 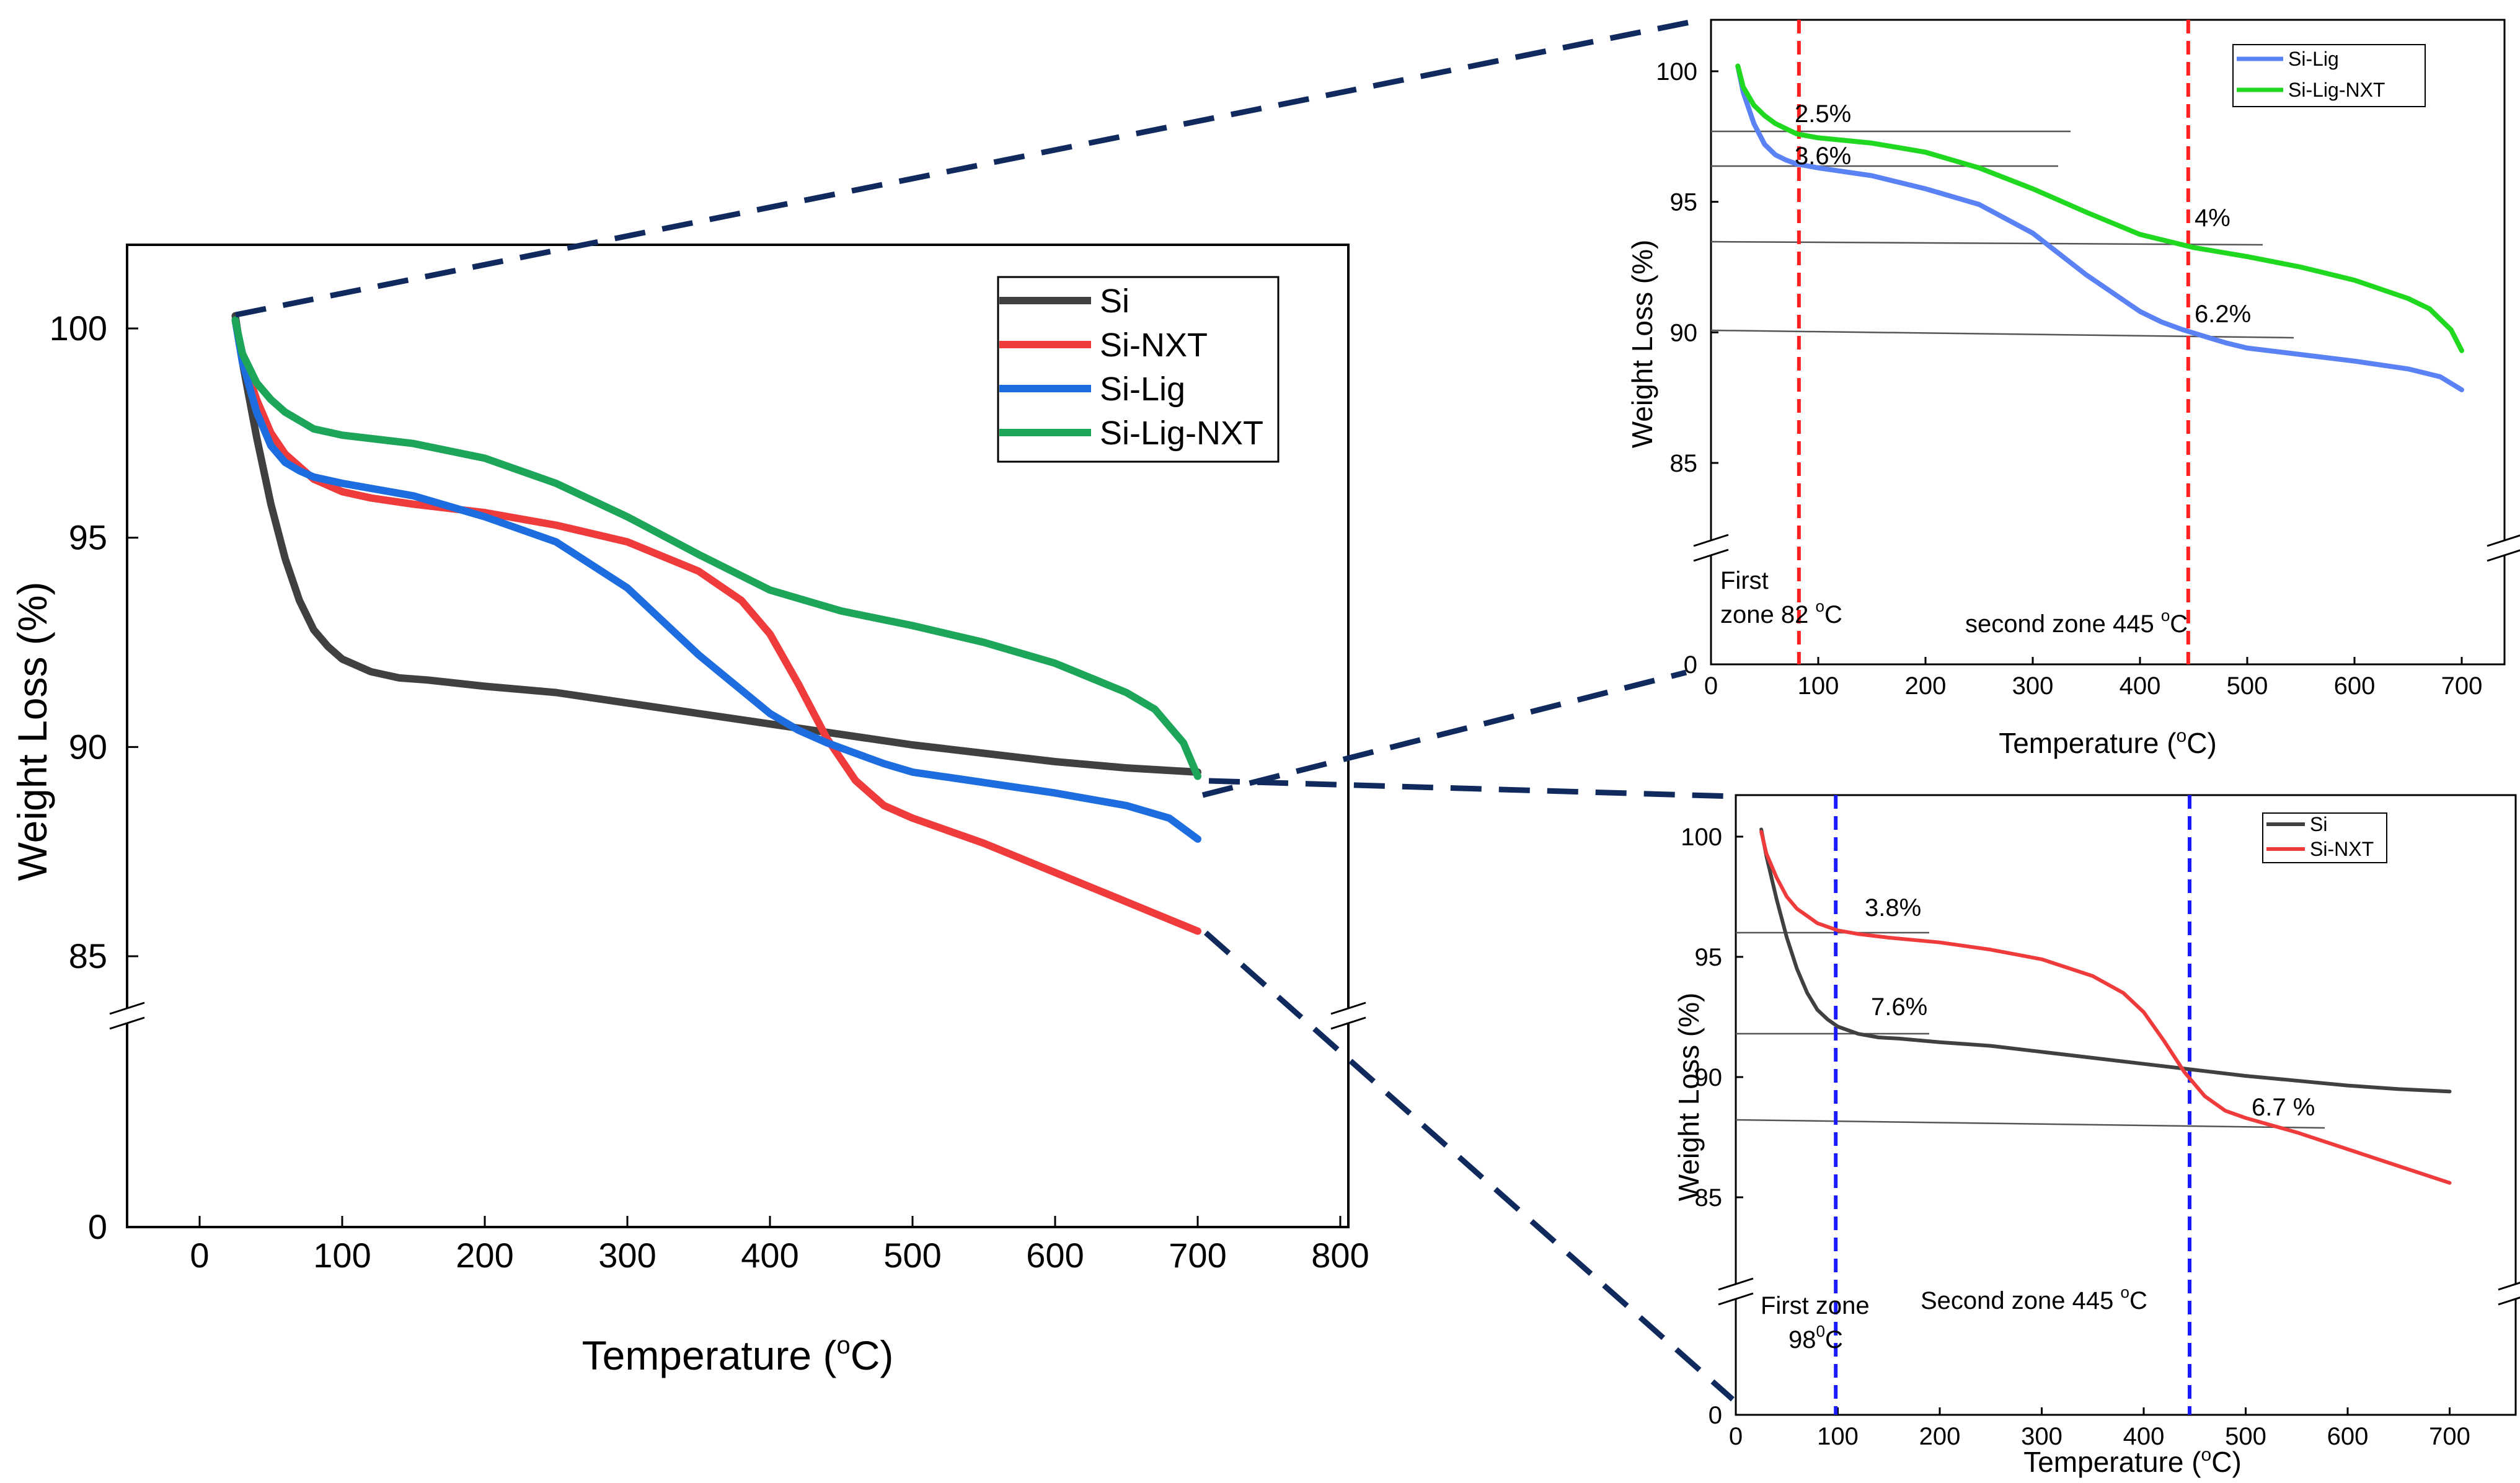 I want to click on bottom-inset-x-ticks: 0 100 200 300 400 500 600 700, so click(x=2099, y=1428).